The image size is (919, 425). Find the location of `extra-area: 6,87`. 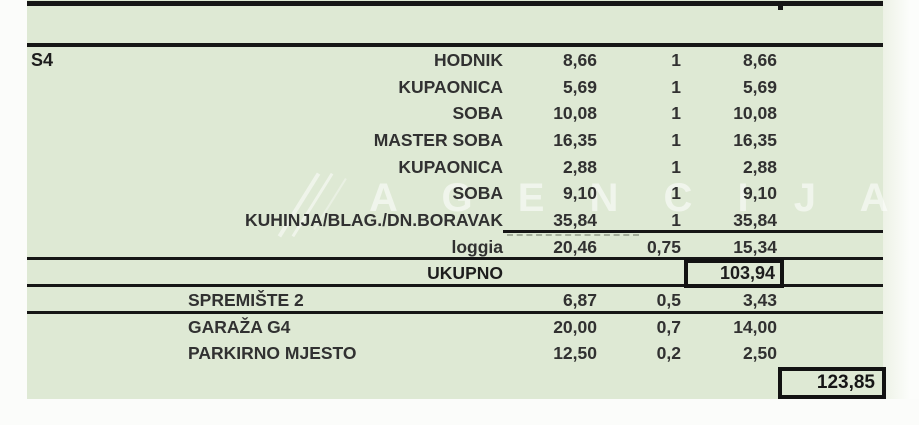

extra-area: 6,87 is located at coordinates (579, 300).